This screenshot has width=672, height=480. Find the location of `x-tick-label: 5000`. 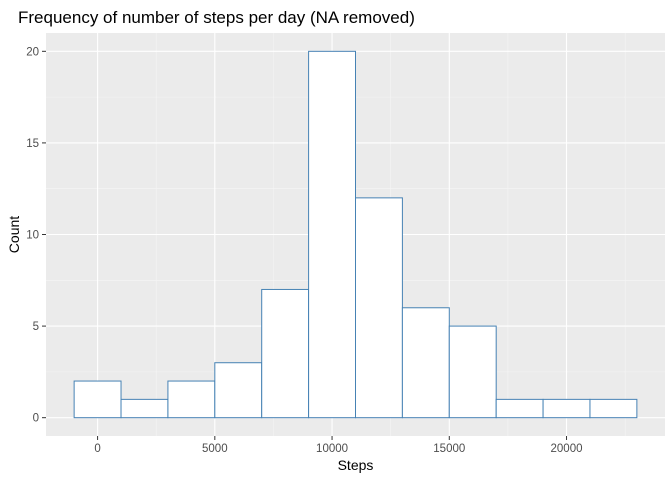

x-tick-label: 5000 is located at coordinates (215, 449).